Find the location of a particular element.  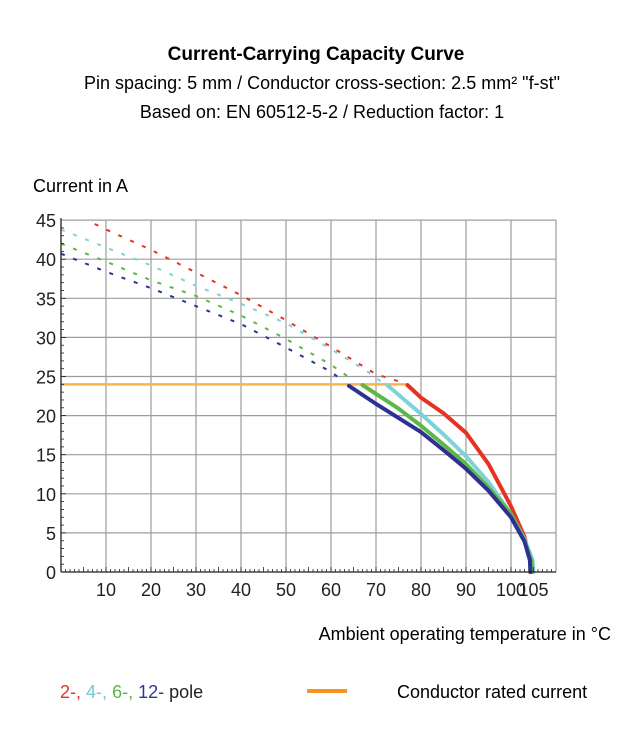

y-tick-label: 10 is located at coordinates (46, 495).